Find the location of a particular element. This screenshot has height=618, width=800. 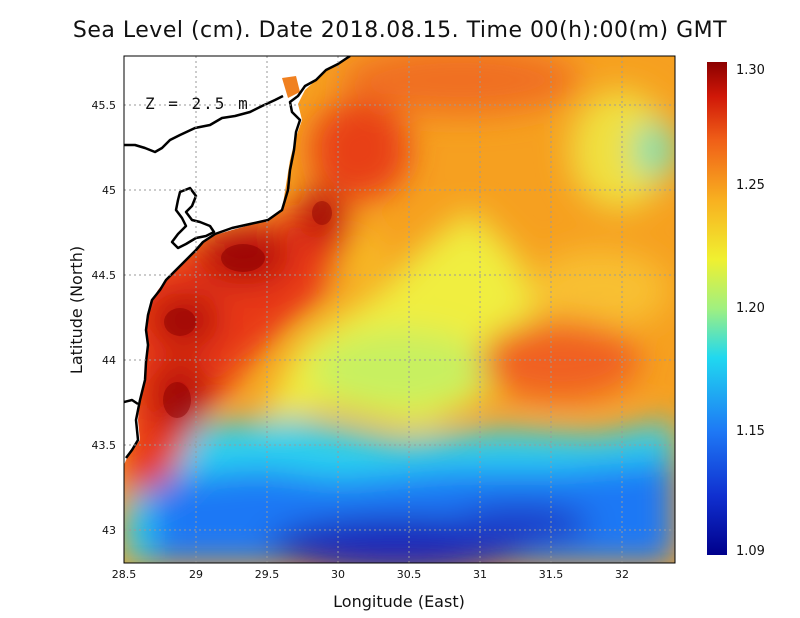

y-tick-label: 43 is located at coordinates (109, 530).